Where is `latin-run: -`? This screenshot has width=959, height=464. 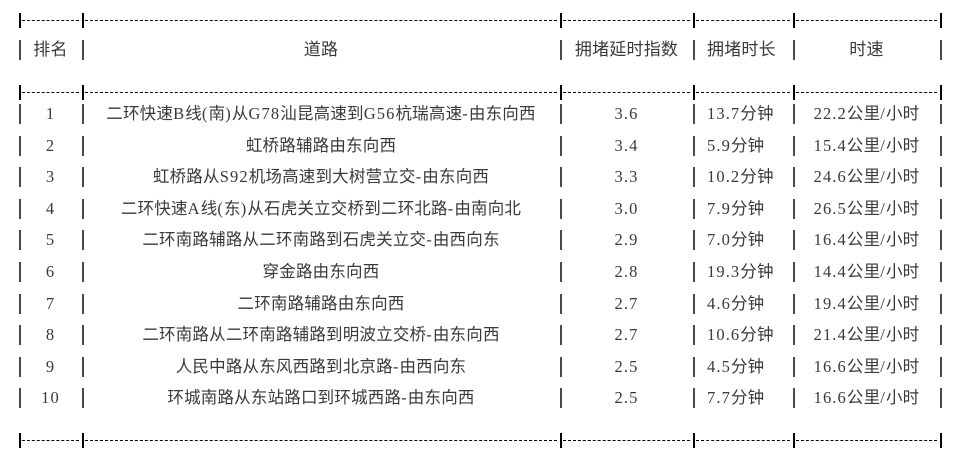 latin-run: - is located at coordinates (419, 177).